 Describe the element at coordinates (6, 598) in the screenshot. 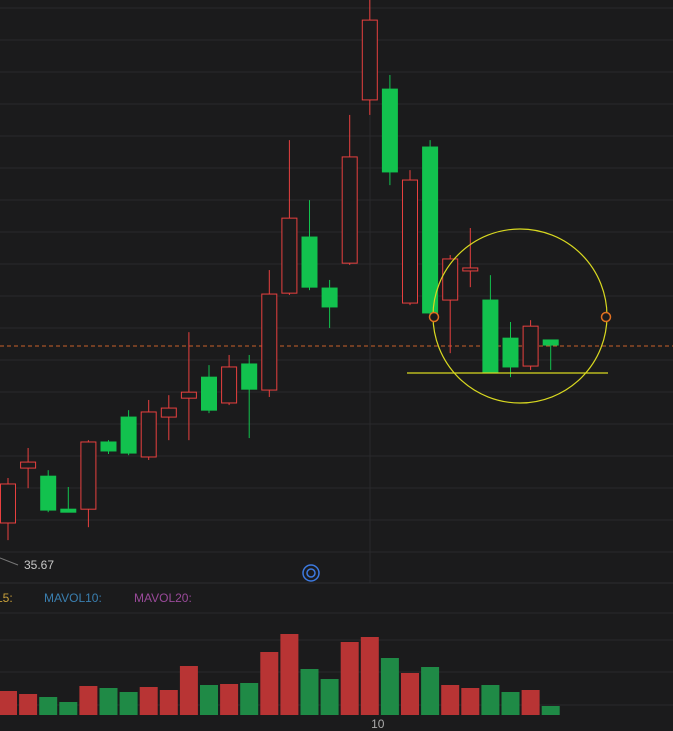

I see `legend-entry: L5:` at that location.